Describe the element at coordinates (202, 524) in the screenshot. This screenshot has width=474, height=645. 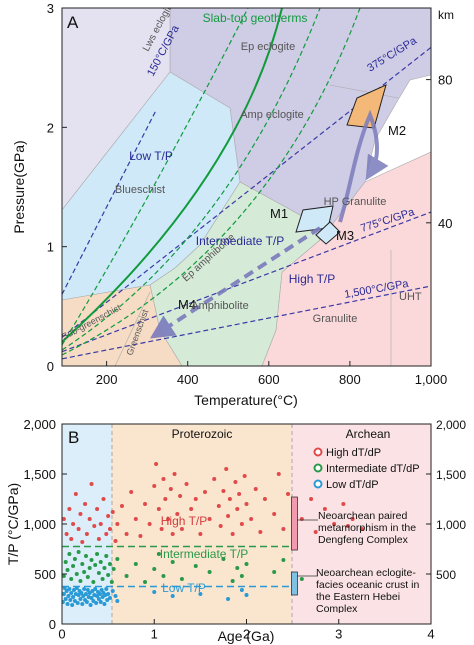
I see `eon-band-proterozoic` at that location.